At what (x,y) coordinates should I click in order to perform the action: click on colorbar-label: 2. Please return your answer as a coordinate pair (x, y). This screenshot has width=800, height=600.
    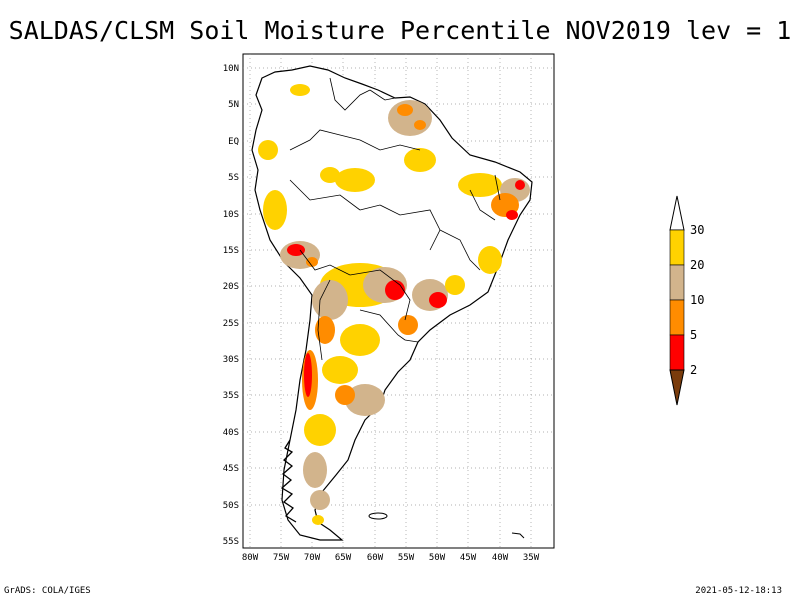
    Looking at the image, I should click on (693, 370).